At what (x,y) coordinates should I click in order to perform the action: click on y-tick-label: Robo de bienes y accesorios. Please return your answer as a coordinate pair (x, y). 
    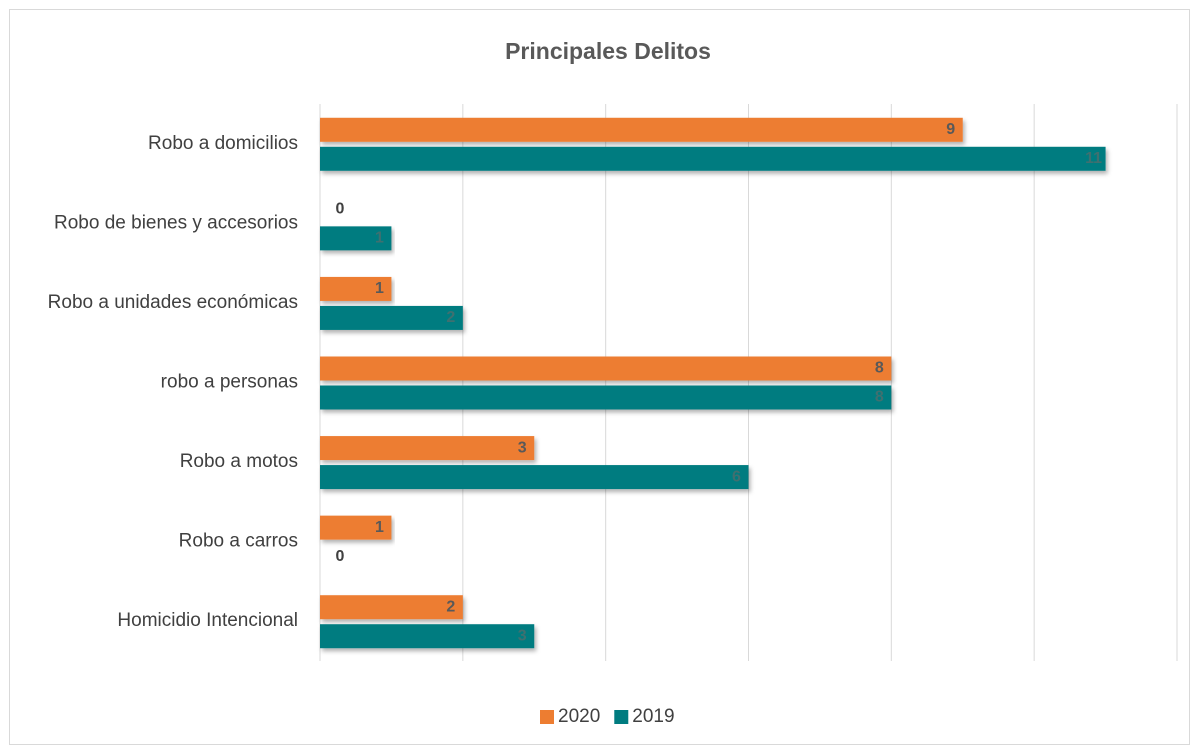
    Looking at the image, I should click on (176, 222).